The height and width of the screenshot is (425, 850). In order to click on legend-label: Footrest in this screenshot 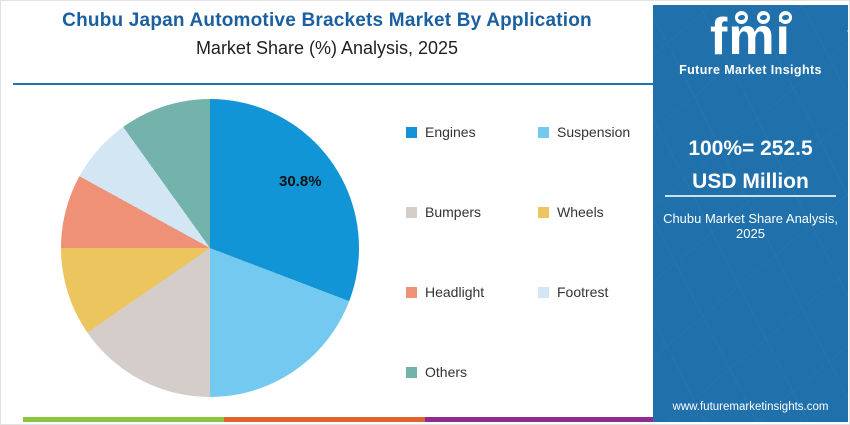, I will do `click(583, 292)`.